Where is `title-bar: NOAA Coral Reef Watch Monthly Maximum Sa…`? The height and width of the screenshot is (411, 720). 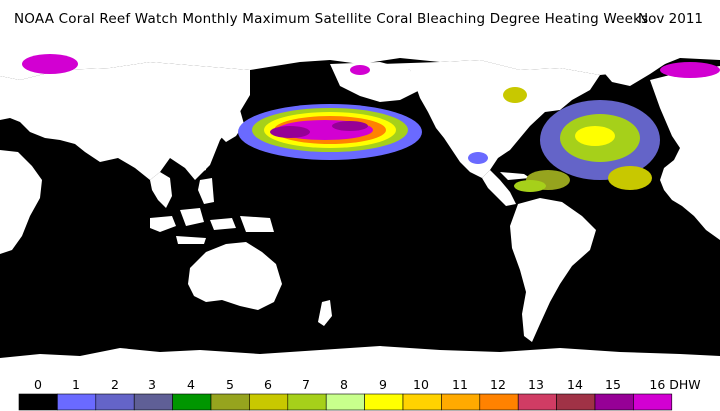
title-bar: NOAA Coral Reef Watch Monthly Maximum Sa… is located at coordinates (360, 20).